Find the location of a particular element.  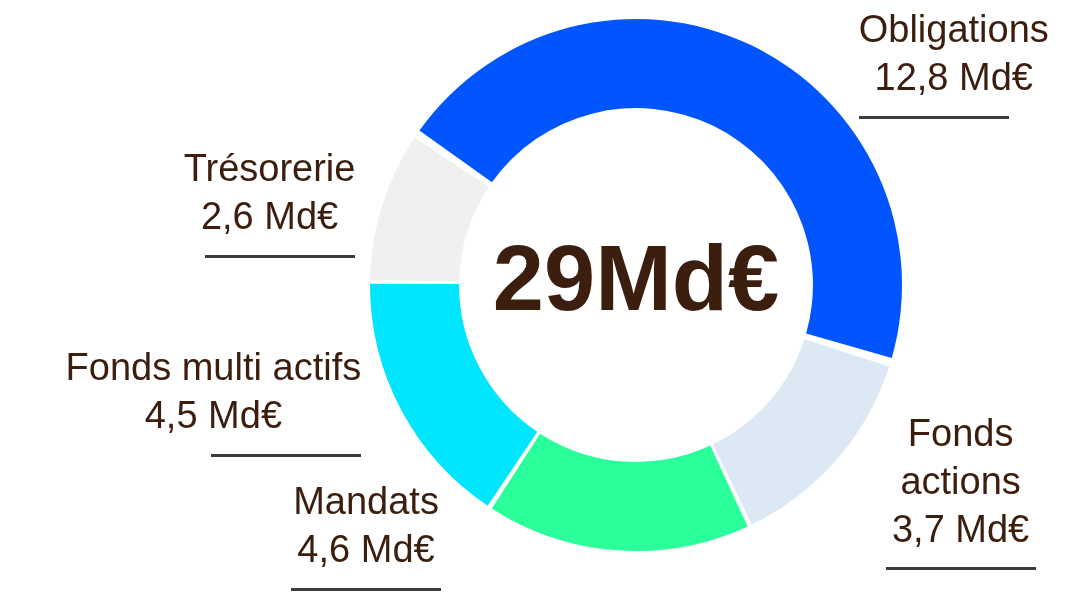

data-label: 3,7 Md€ is located at coordinates (960, 528).